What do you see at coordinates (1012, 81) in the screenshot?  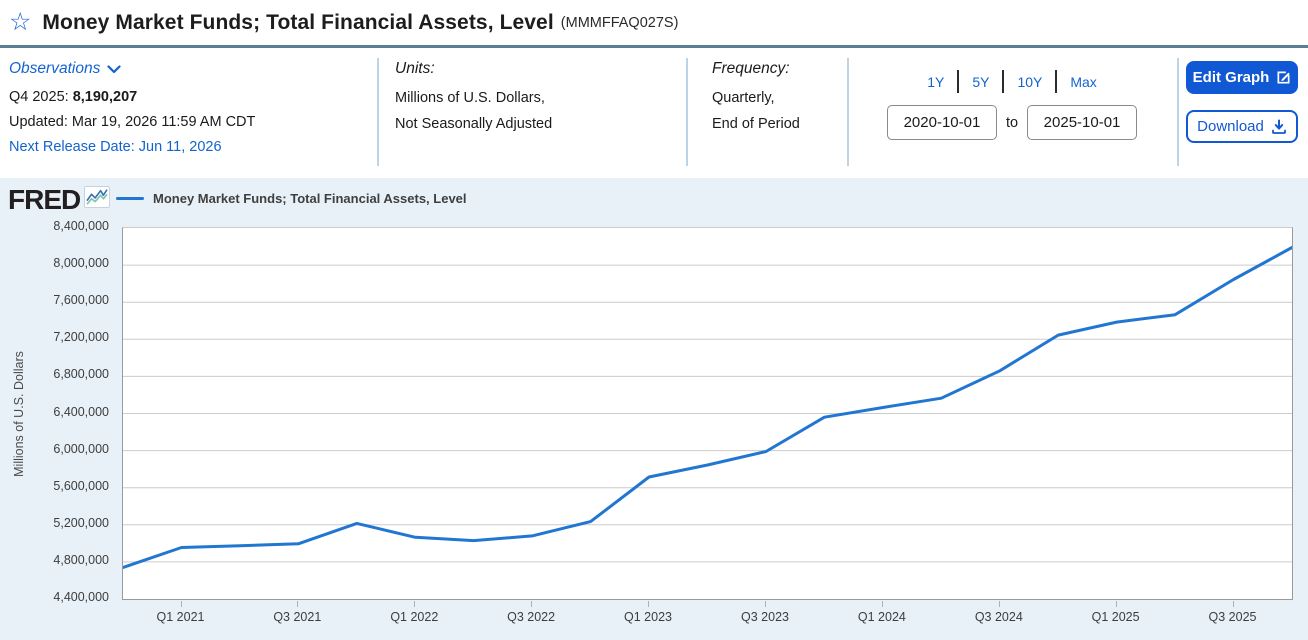 I see `range-button-group: 1Y 5Y 10Y Max` at bounding box center [1012, 81].